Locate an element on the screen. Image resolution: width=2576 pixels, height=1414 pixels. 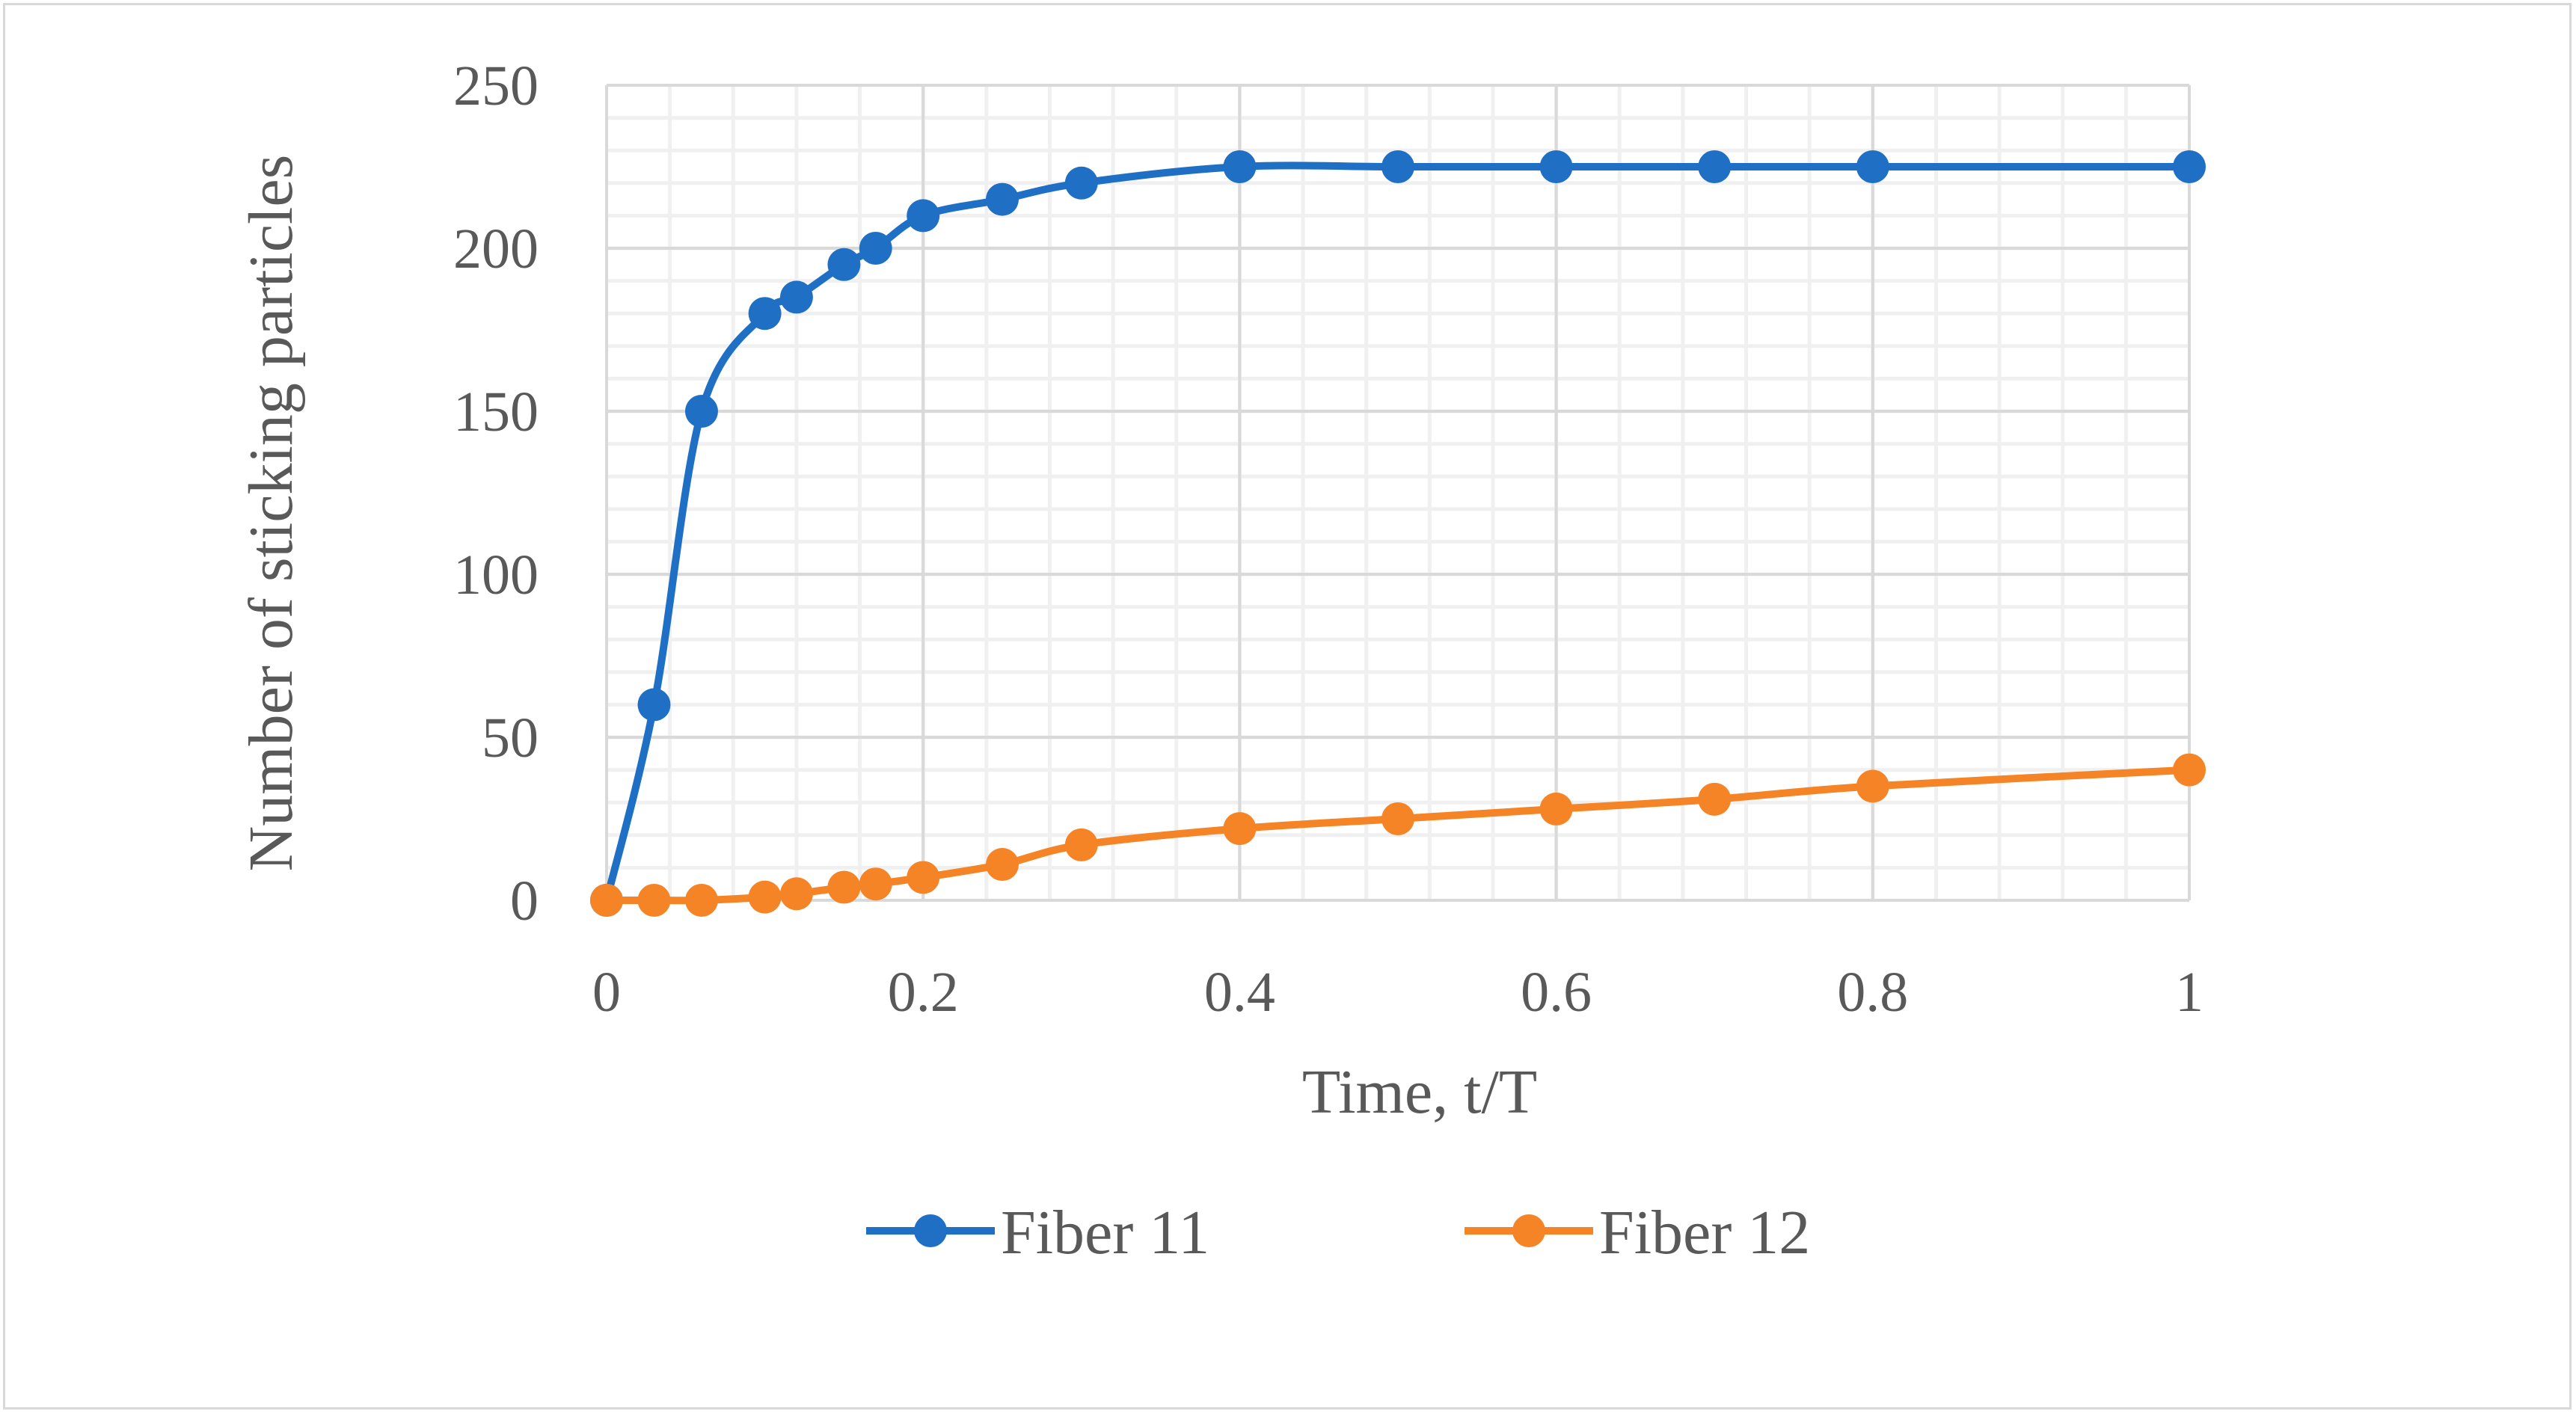
legend: Fiber 11 Fiber 12 is located at coordinates (1338, 1232).